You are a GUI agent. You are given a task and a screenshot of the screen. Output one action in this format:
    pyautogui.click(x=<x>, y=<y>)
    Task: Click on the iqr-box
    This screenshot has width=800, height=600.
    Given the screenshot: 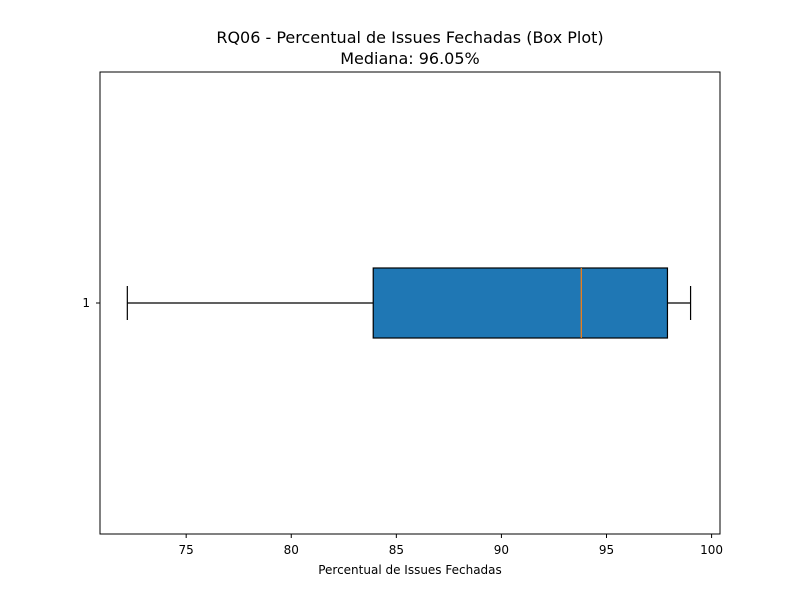 What is the action you would take?
    pyautogui.click(x=520, y=303)
    